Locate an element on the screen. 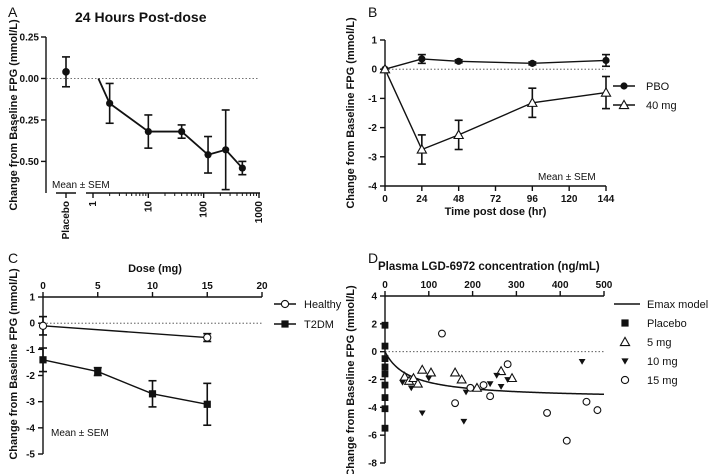 This screenshot has height=474, width=709. x-tick-label: 500 is located at coordinates (604, 285).